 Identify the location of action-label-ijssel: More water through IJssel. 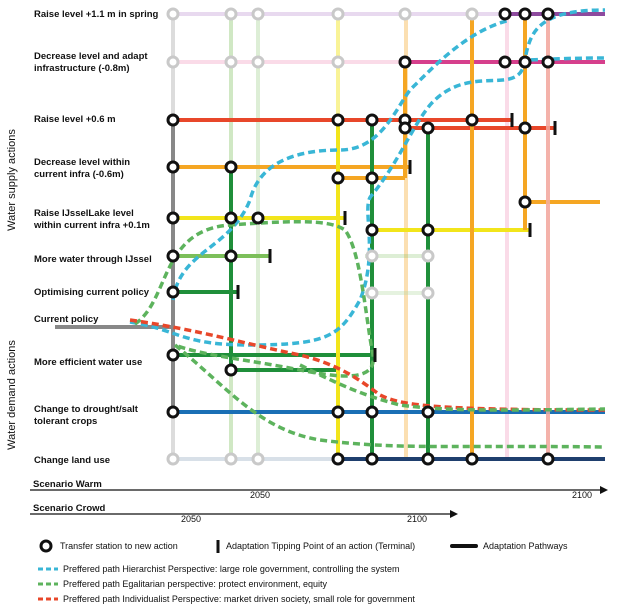
(93, 259).